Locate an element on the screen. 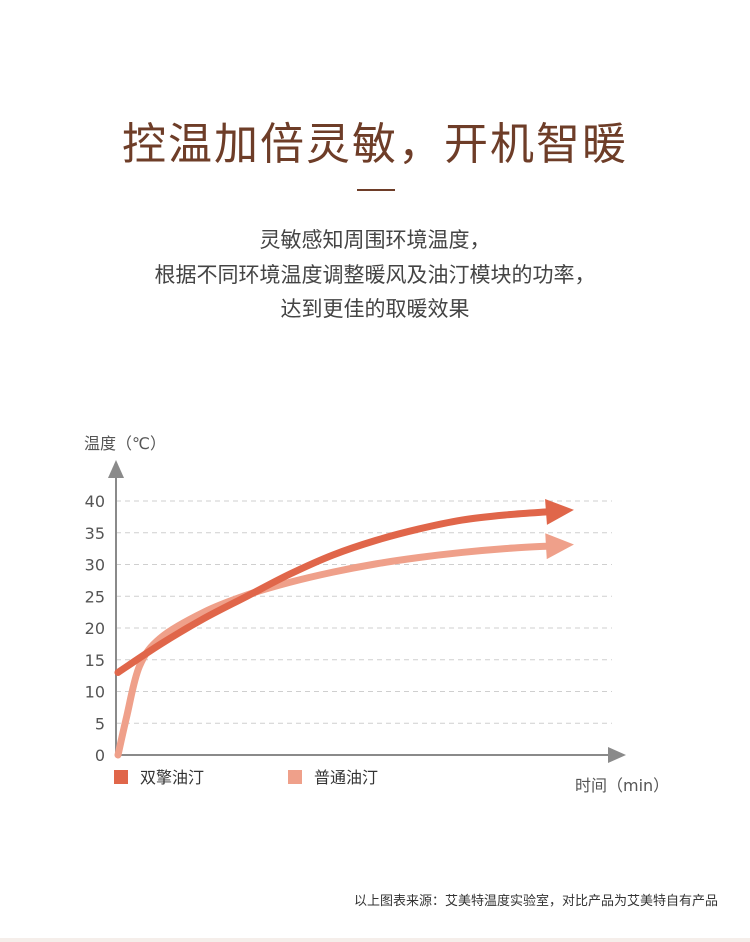 The height and width of the screenshot is (942, 750). y-tick-label: 40 is located at coordinates (95, 501).